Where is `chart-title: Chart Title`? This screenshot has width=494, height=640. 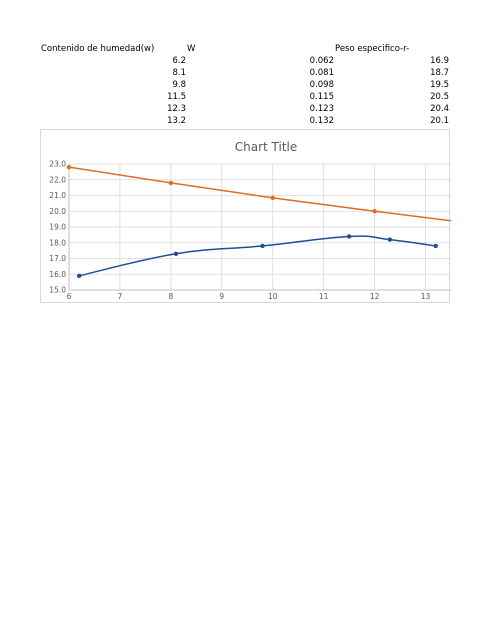 chart-title: Chart Title is located at coordinates (266, 147).